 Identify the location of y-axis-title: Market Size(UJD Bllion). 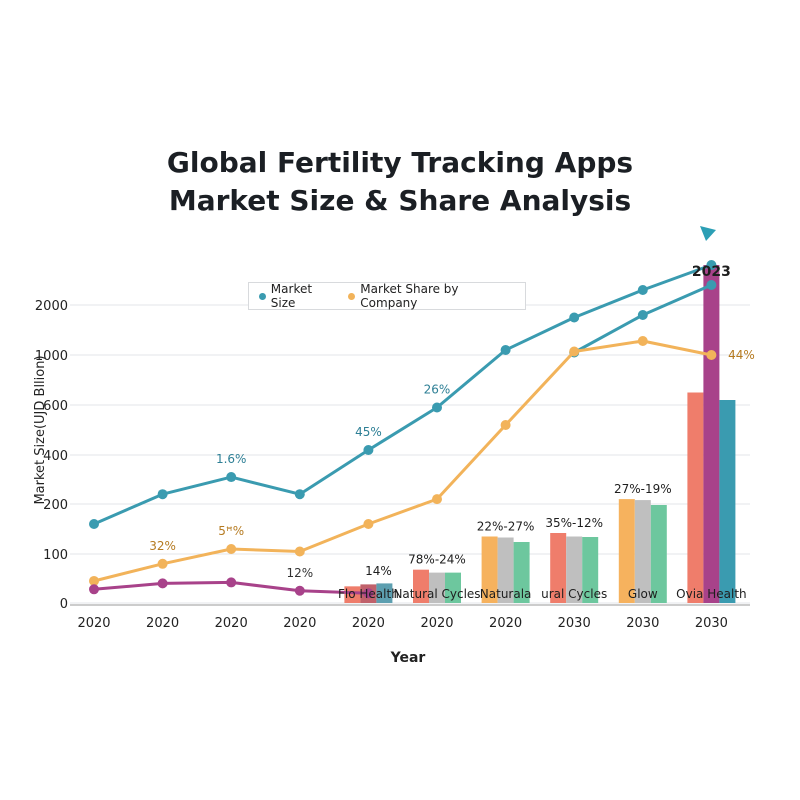
(40, 429).